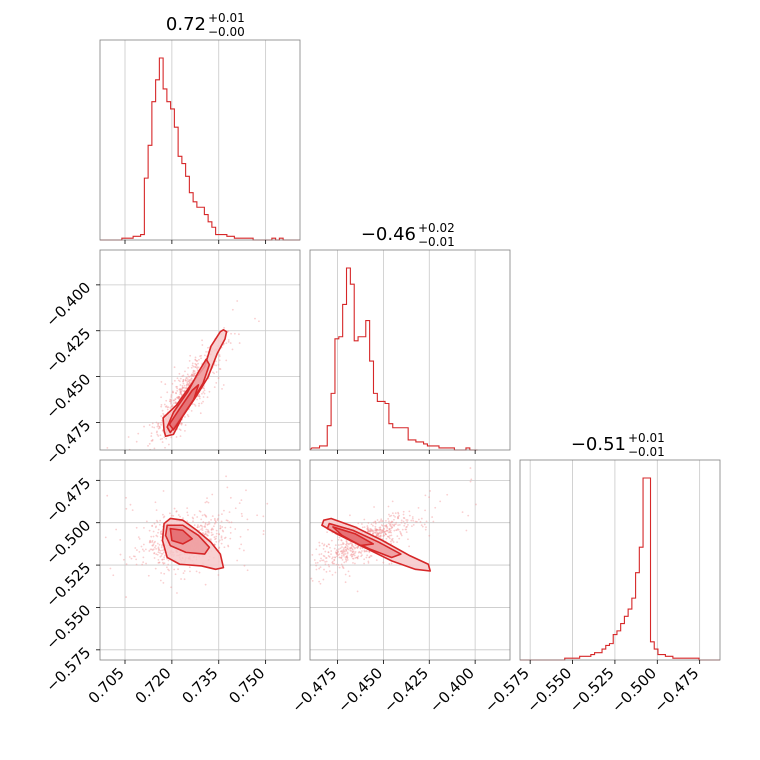 This screenshot has height=760, width=760. What do you see at coordinates (620, 560) in the screenshot?
I see `diag-2-frame` at bounding box center [620, 560].